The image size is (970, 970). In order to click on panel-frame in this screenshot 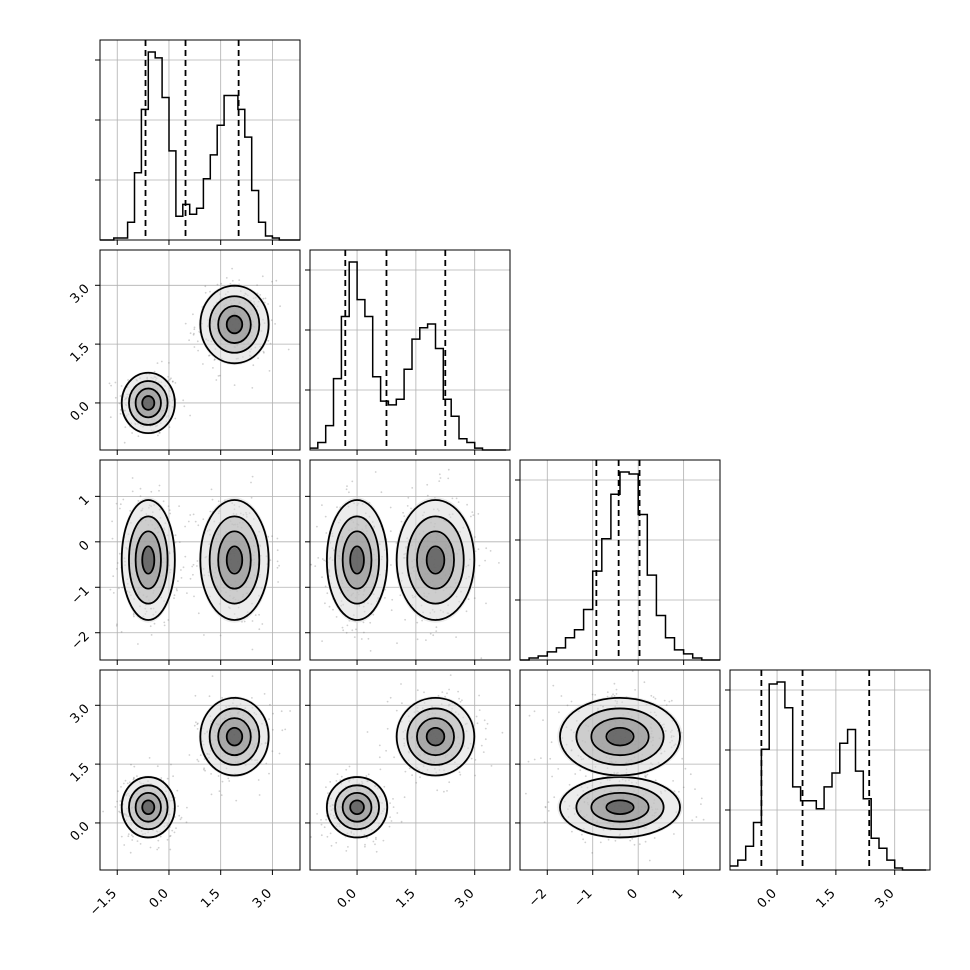, I will do `click(200, 140)`.